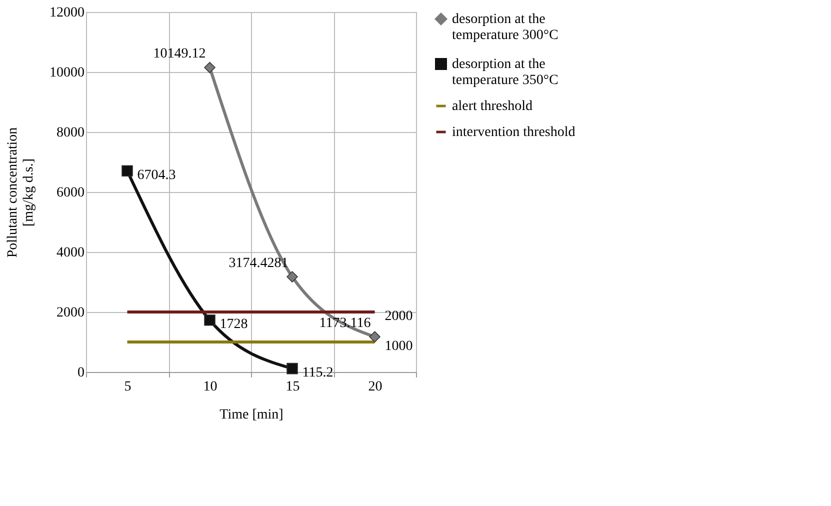  What do you see at coordinates (505, 27) in the screenshot?
I see `legend-label: desorption at the temperature 300°C` at bounding box center [505, 27].